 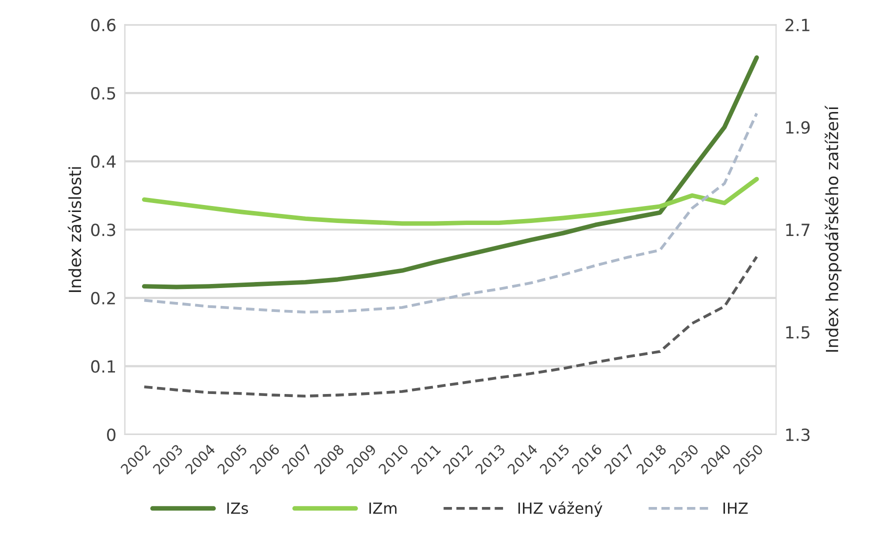 I want to click on y-tick-label: 0.2, so click(x=103, y=298).